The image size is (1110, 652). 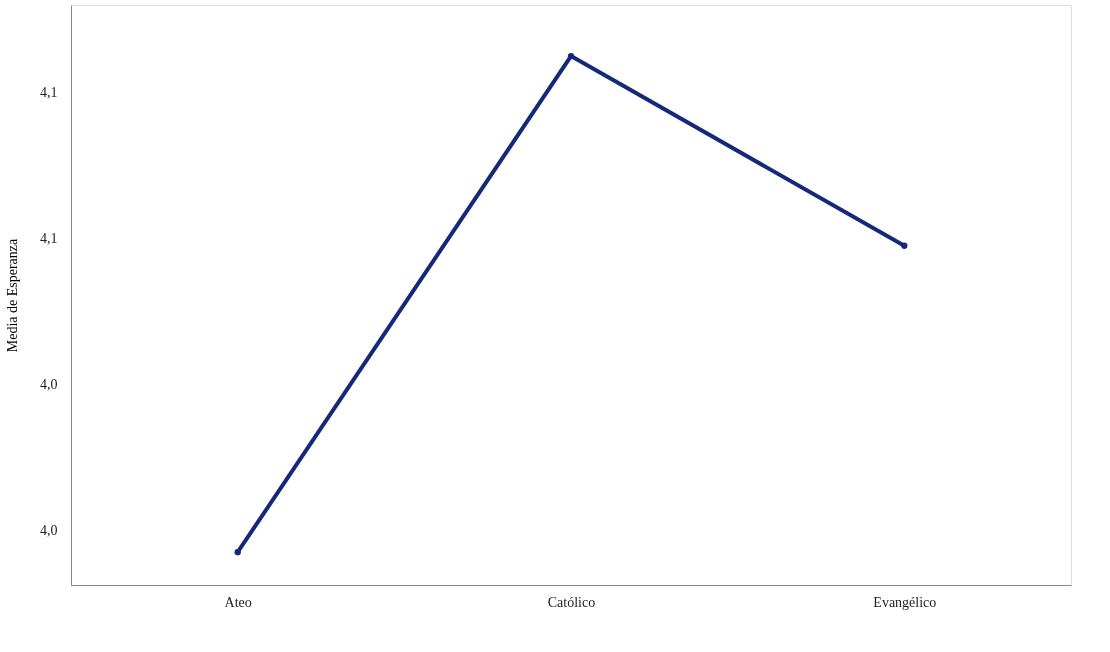 I want to click on x-tick-label: Católico, so click(x=571, y=602).